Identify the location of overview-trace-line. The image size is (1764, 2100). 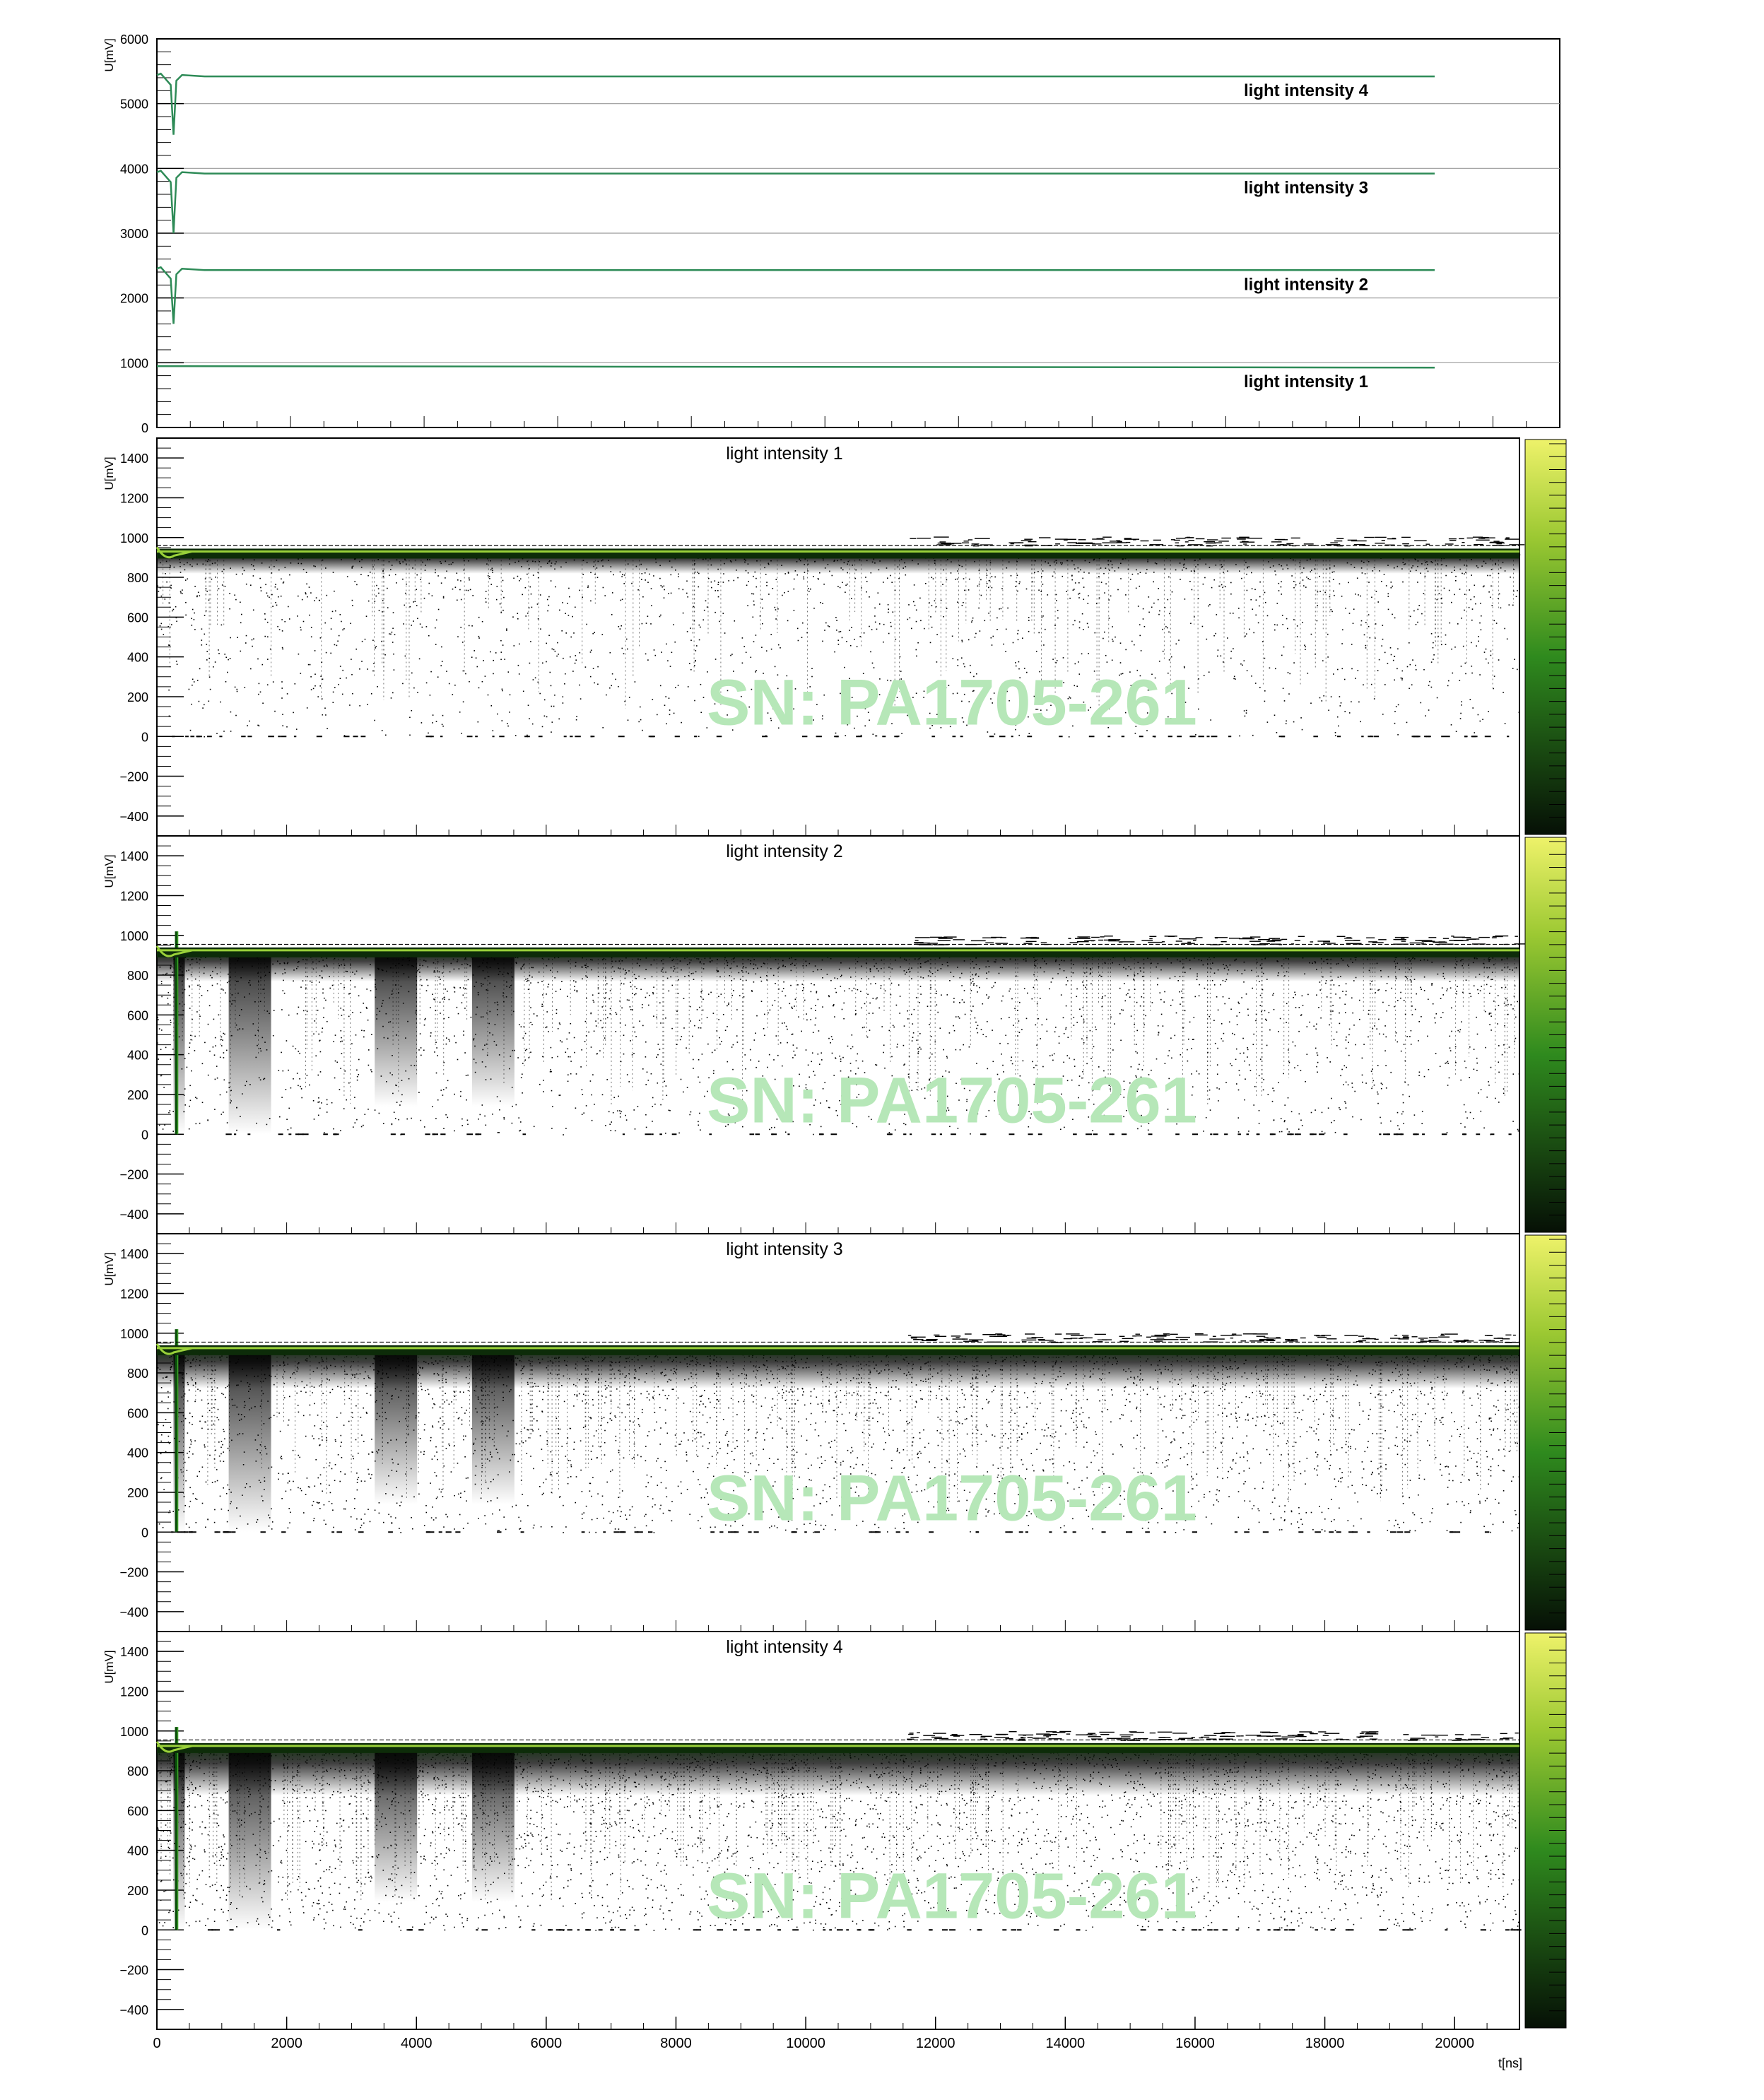
(796, 367).